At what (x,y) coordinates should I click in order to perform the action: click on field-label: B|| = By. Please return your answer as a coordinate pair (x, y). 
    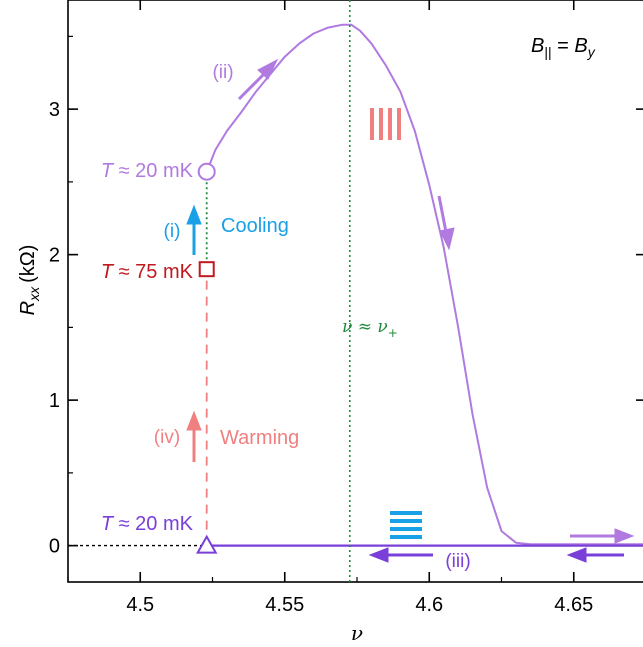
    Looking at the image, I should click on (563, 47).